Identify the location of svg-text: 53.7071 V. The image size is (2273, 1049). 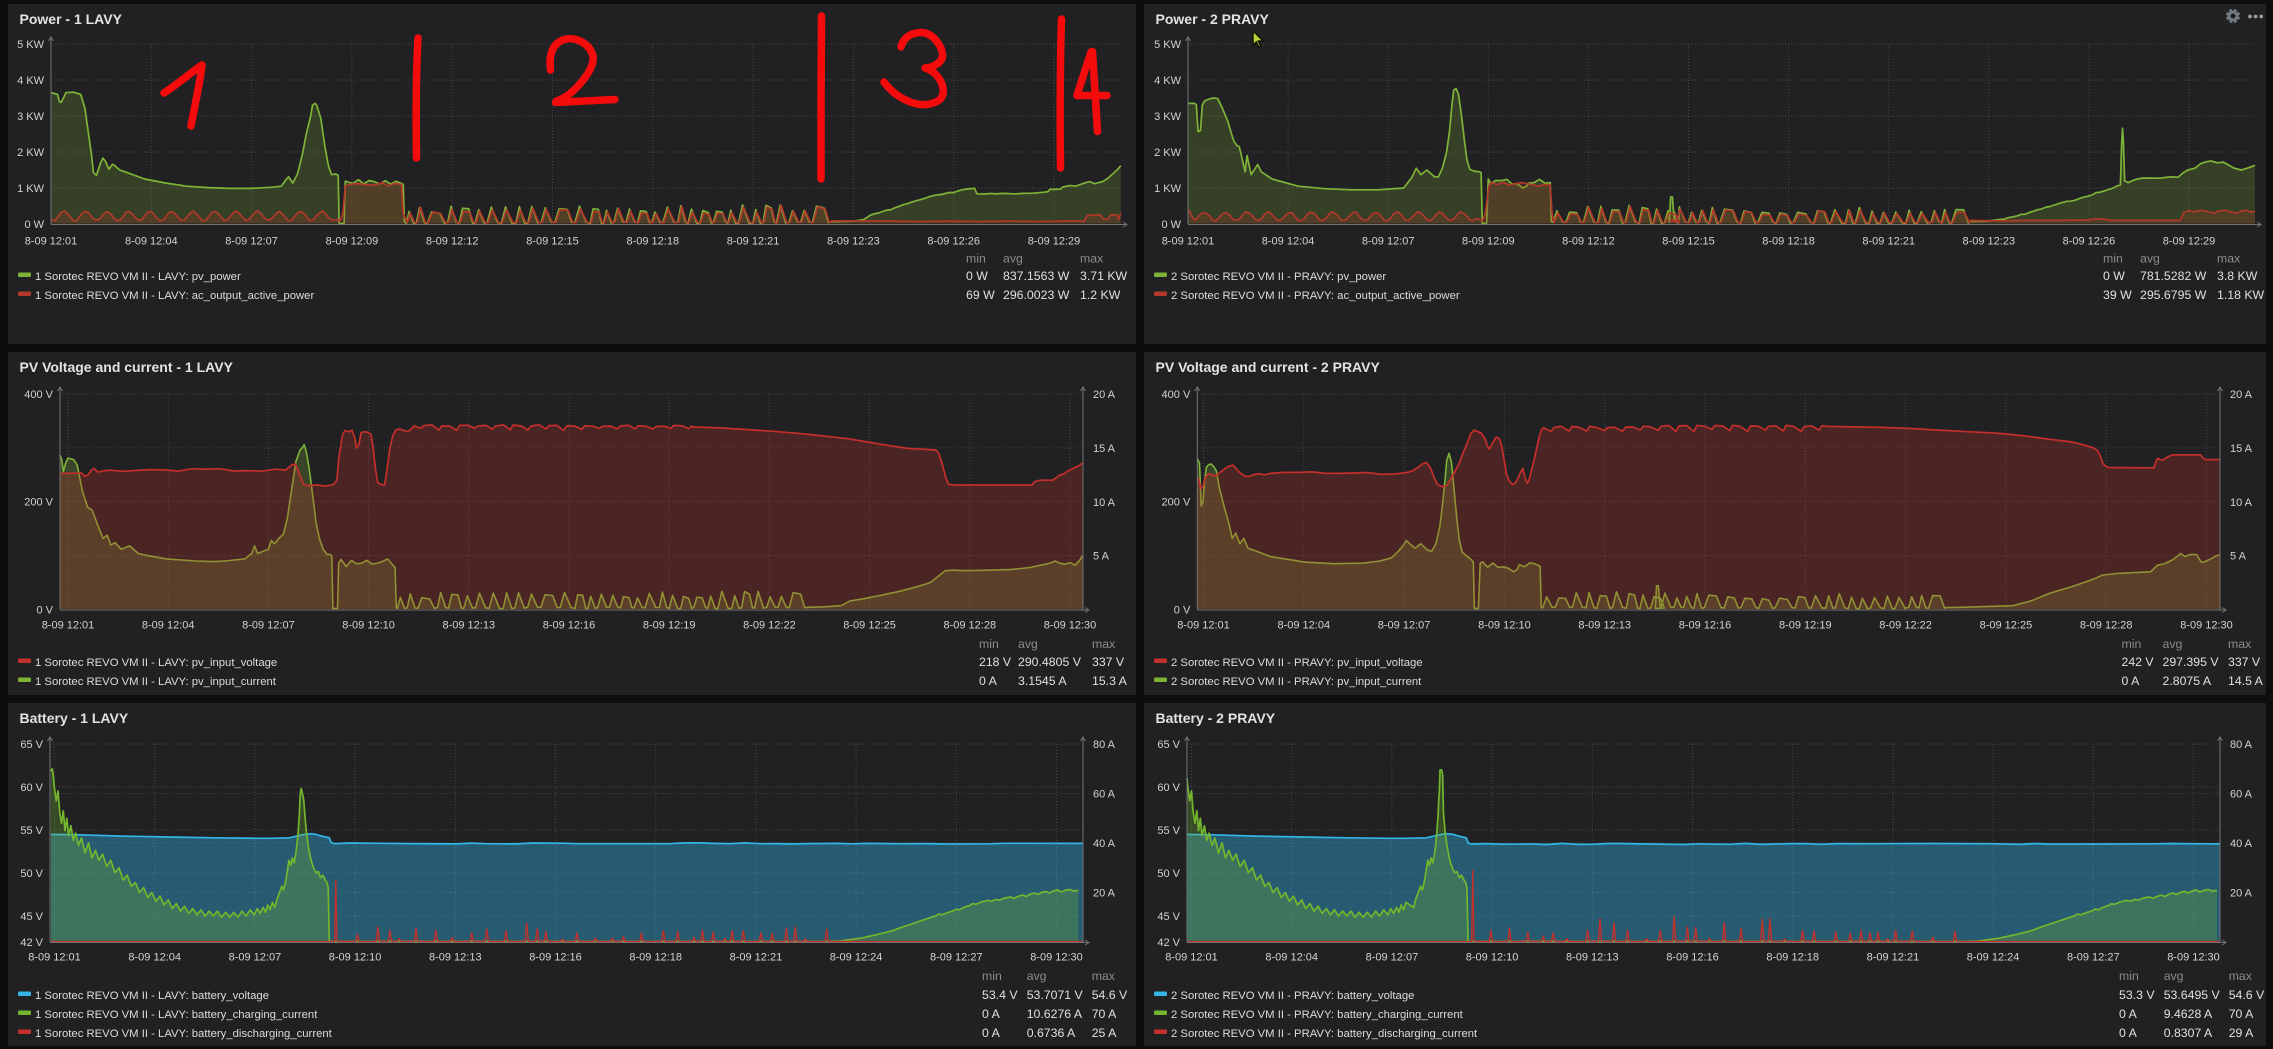
(1055, 995).